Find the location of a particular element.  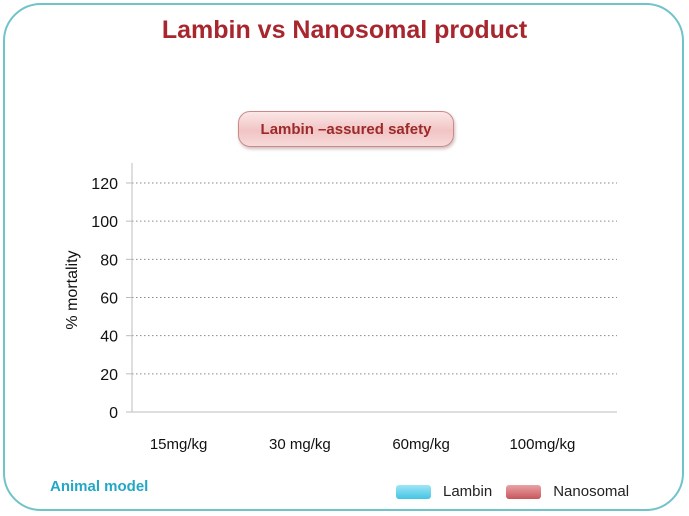

y-tick-label: 40 is located at coordinates (109, 337).